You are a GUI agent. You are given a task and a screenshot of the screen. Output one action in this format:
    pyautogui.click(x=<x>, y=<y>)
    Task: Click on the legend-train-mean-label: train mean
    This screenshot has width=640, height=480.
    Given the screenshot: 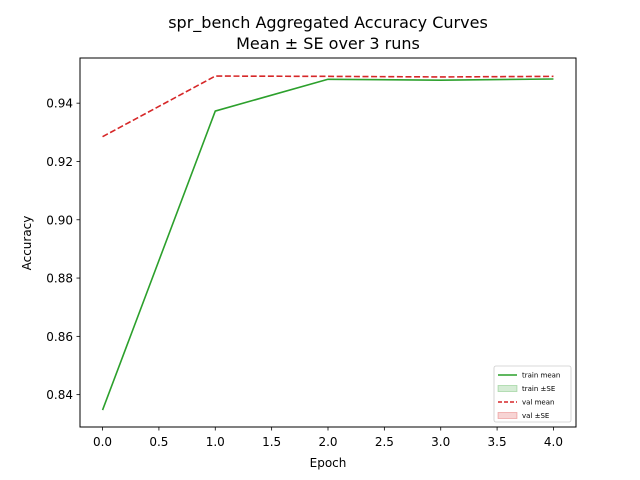 What is the action you would take?
    pyautogui.click(x=541, y=376)
    